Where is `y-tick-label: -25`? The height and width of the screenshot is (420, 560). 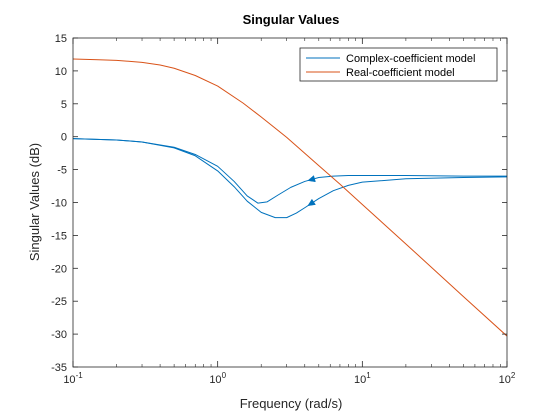 y-tick-label: -25 is located at coordinates (59, 302).